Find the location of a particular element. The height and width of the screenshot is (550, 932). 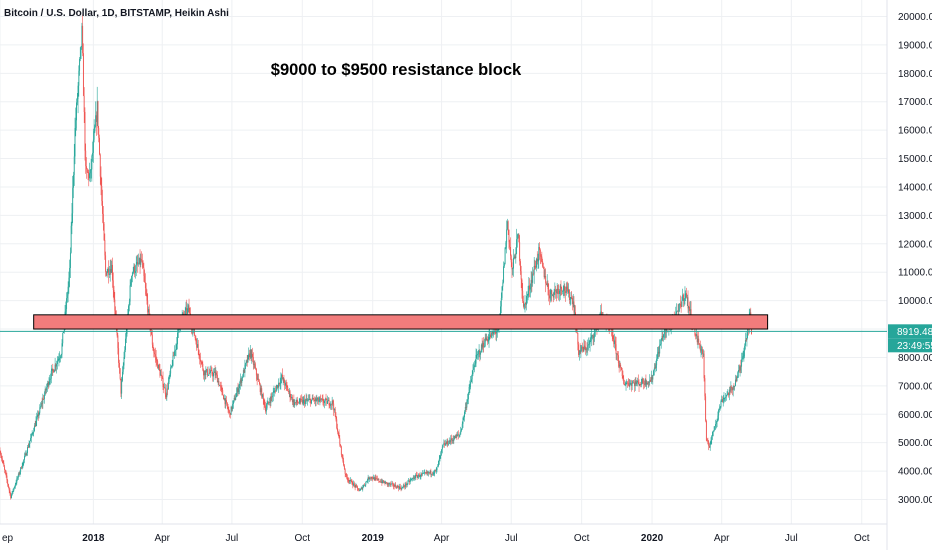

y-tick-label: 17000.00 is located at coordinates (915, 102).